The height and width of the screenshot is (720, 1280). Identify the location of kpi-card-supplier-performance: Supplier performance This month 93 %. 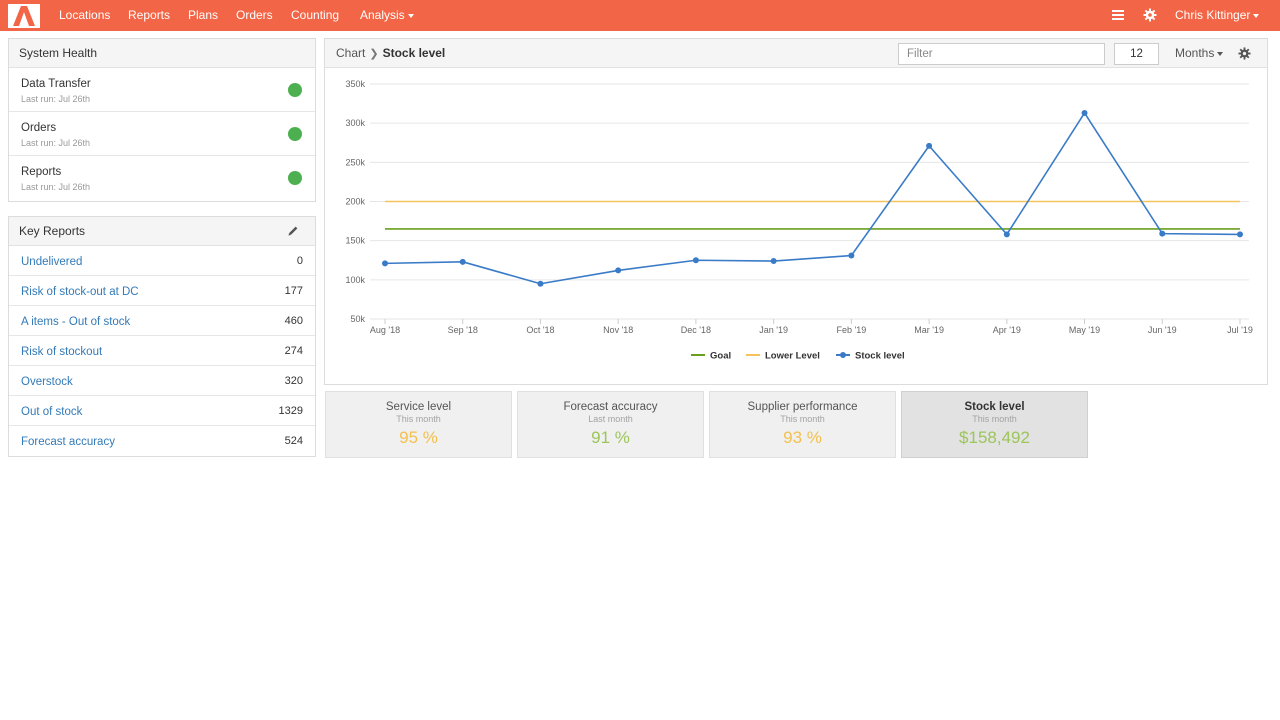
(802, 424).